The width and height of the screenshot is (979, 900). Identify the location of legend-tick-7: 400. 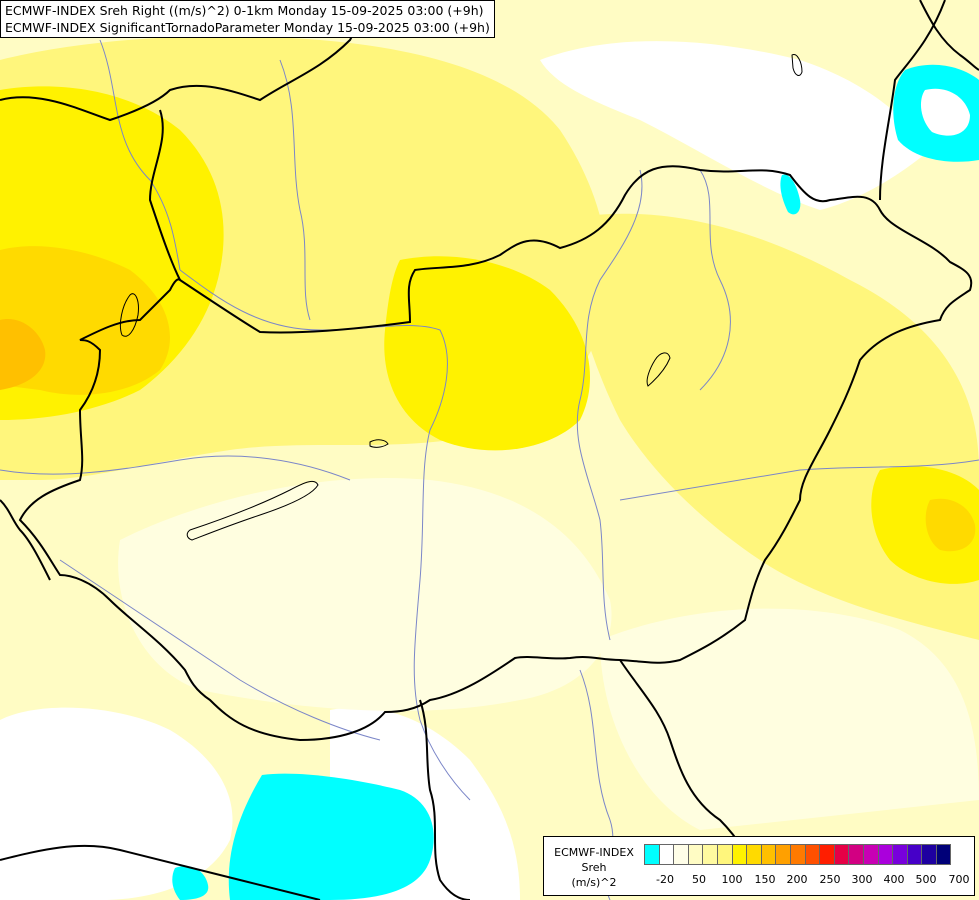
(894, 879).